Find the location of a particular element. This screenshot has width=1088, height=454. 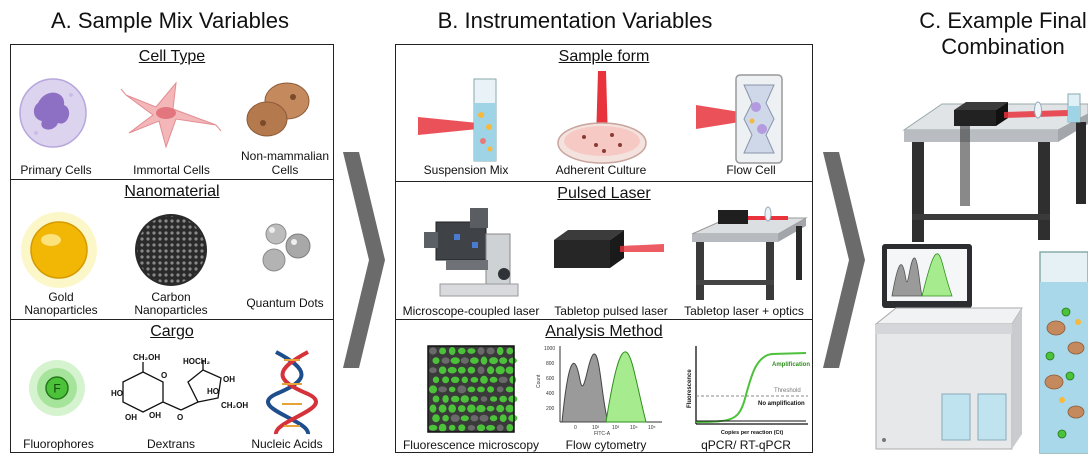

tabletop-optics-icon is located at coordinates (749, 253).